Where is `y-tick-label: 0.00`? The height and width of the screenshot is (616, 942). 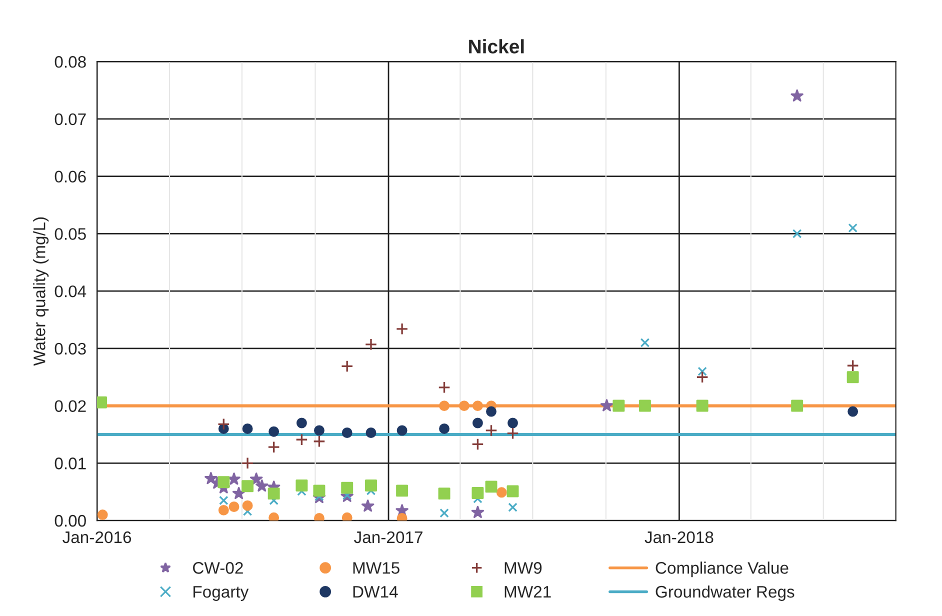
y-tick-label: 0.00 is located at coordinates (70, 520).